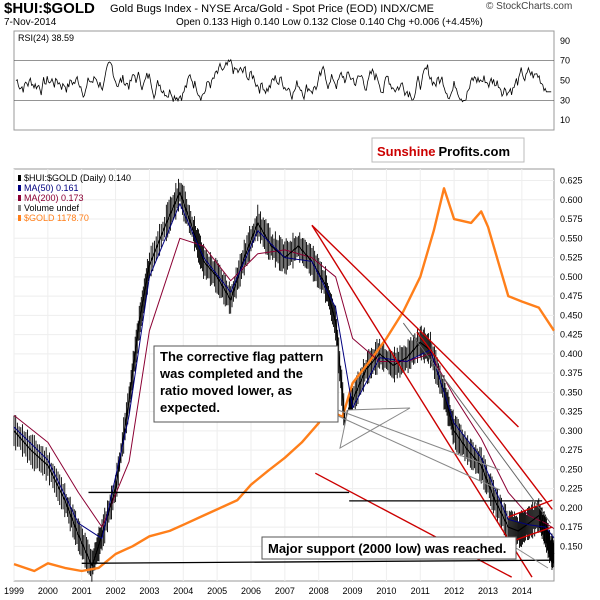 This screenshot has width=600, height=600. What do you see at coordinates (571, 181) in the screenshot?
I see `y-tick-label: 0.625` at bounding box center [571, 181].